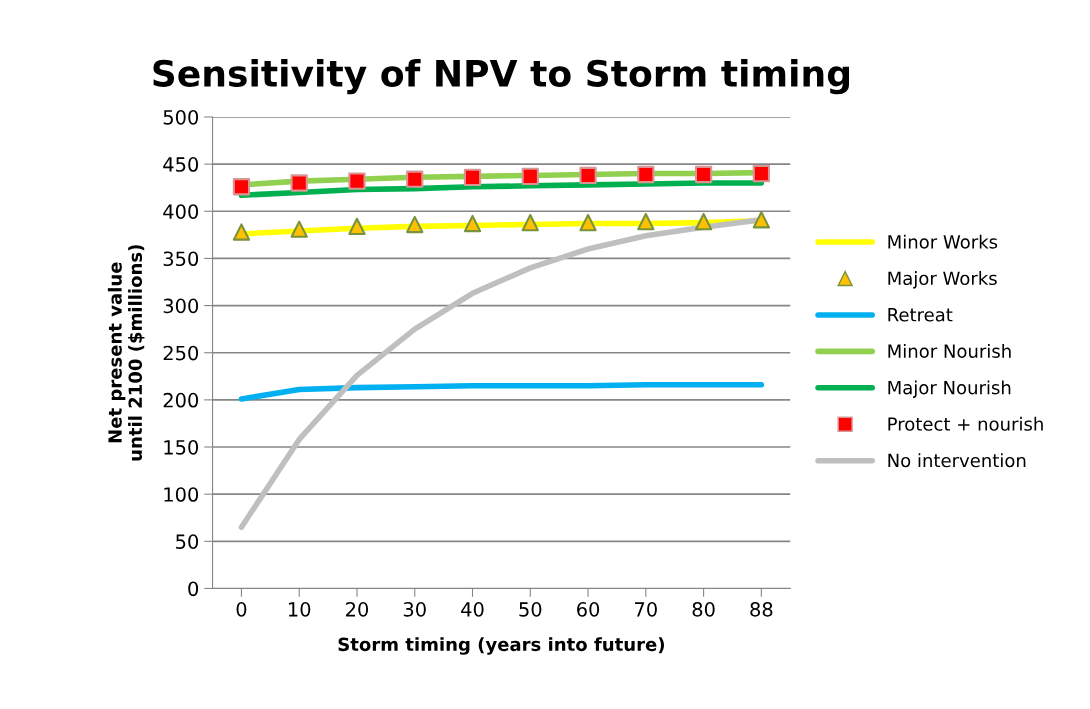 This screenshot has height=709, width=1090. Describe the element at coordinates (501, 646) in the screenshot. I see `x-axis-title: Storm timing (years into future)` at that location.